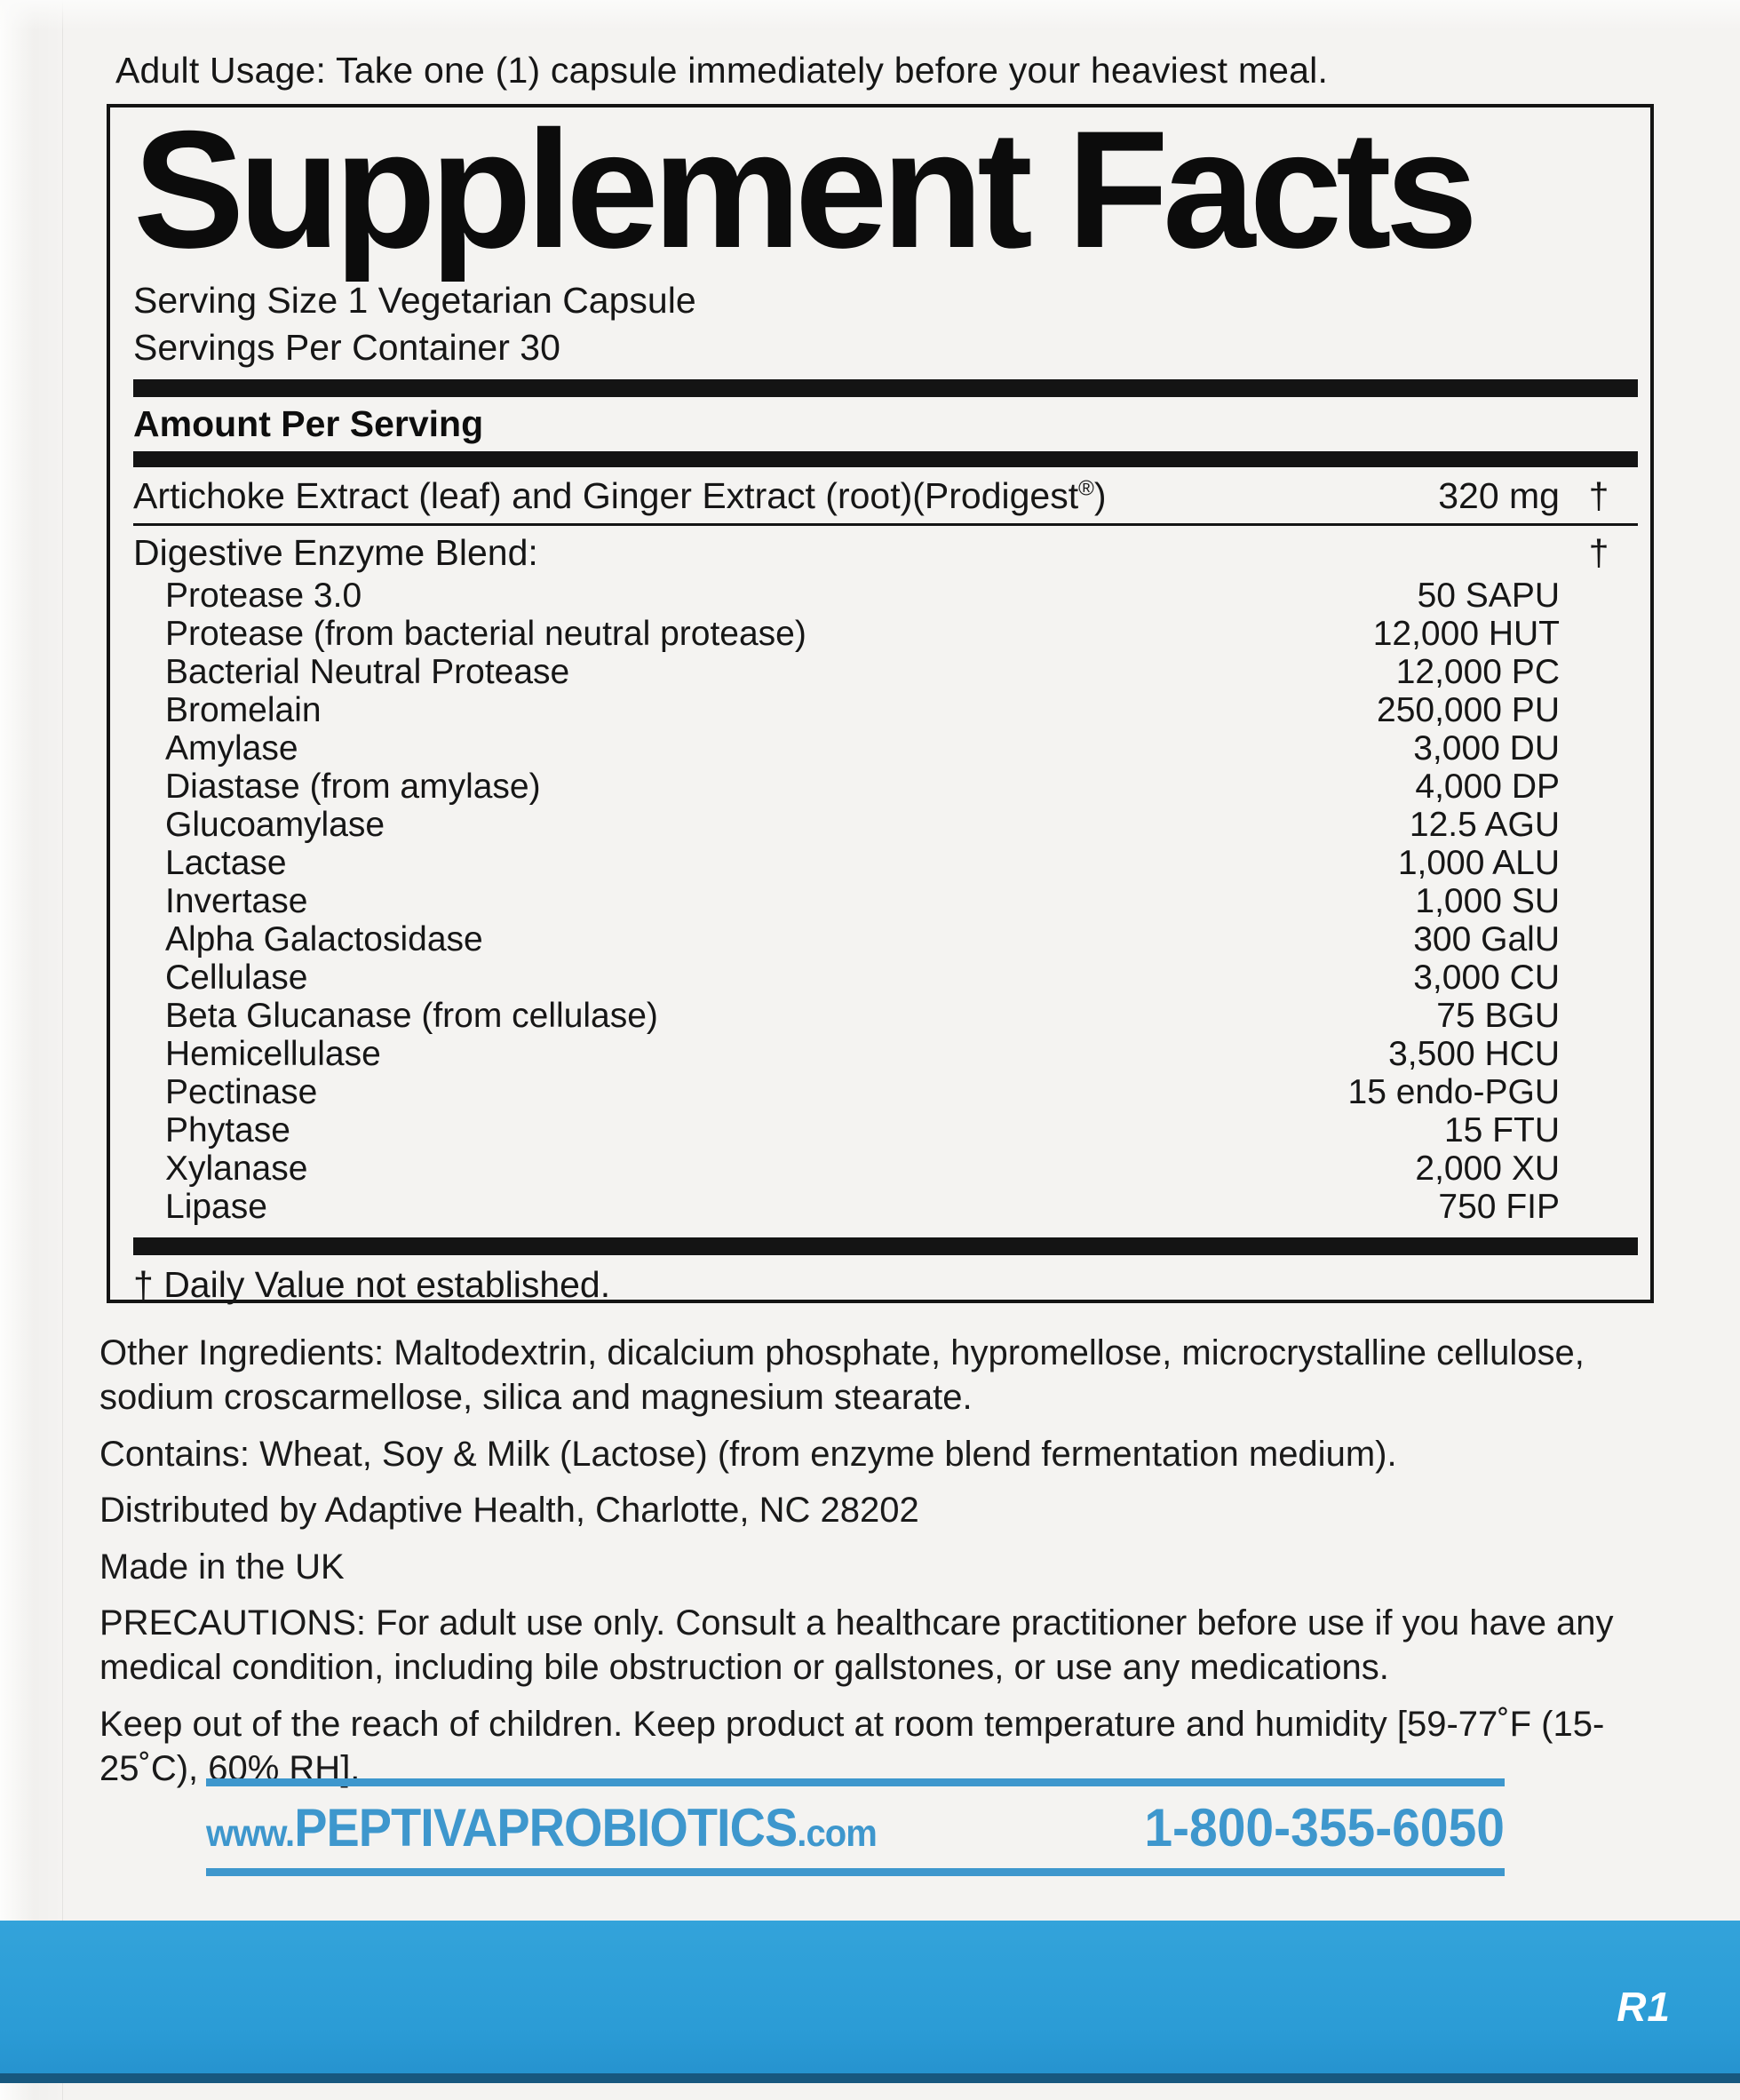  Describe the element at coordinates (885, 1016) in the screenshot. I see `enzyme-row: Beta Glucanase (from cellulase) 75 BGU` at that location.